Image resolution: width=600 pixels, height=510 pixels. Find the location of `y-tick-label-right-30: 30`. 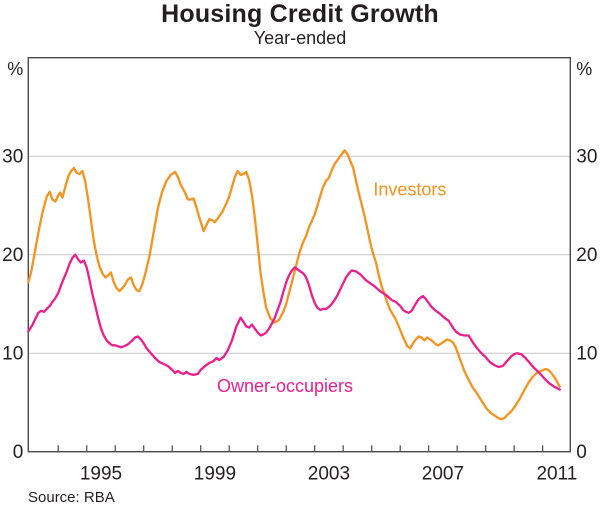

y-tick-label-right-30: 30 is located at coordinates (586, 157).